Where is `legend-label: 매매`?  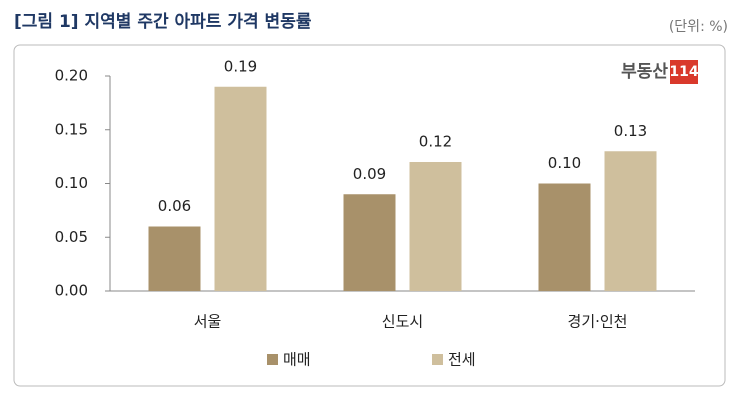
legend-label: 매매 is located at coordinates (297, 360).